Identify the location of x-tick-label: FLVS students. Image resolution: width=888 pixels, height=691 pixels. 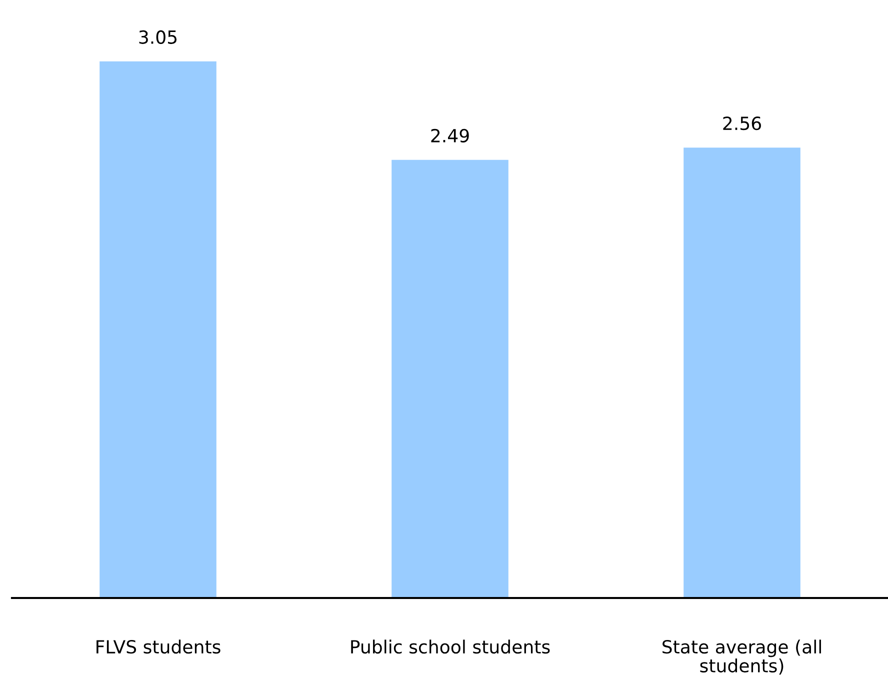
(158, 647).